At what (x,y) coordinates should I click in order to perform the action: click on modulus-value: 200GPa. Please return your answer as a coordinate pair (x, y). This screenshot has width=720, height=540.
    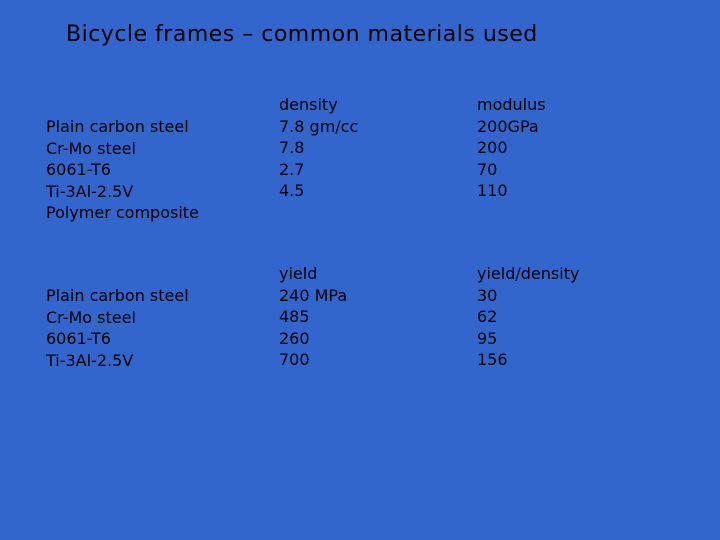
    Looking at the image, I should click on (508, 126).